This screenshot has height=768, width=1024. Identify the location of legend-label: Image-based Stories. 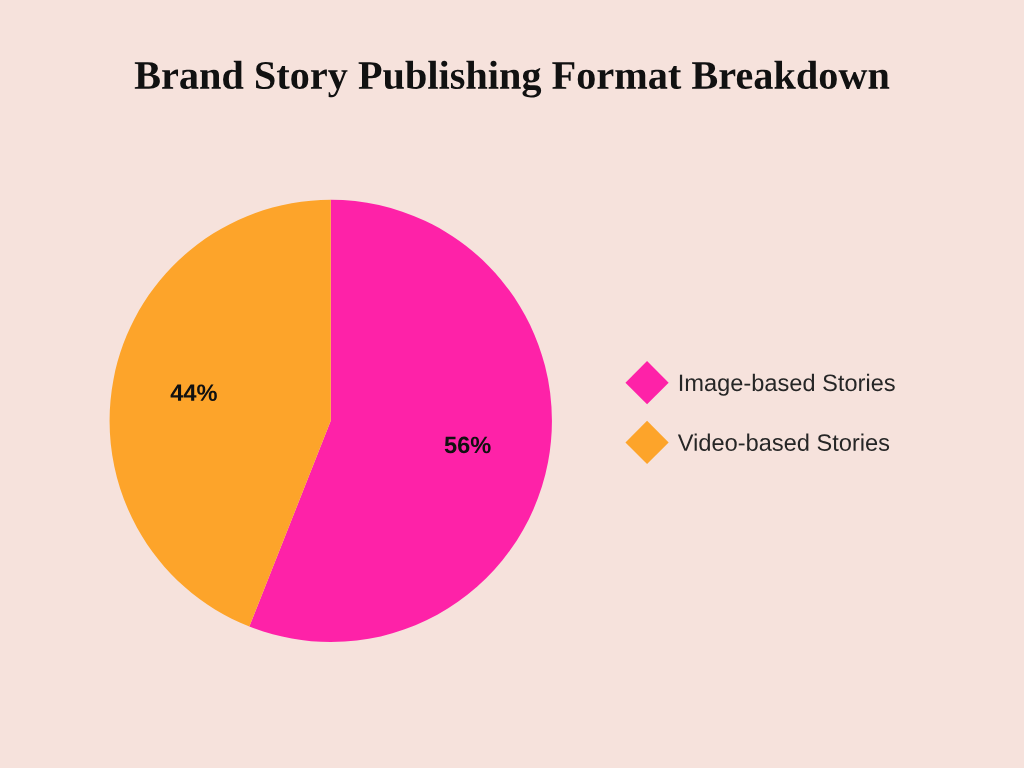
(787, 384).